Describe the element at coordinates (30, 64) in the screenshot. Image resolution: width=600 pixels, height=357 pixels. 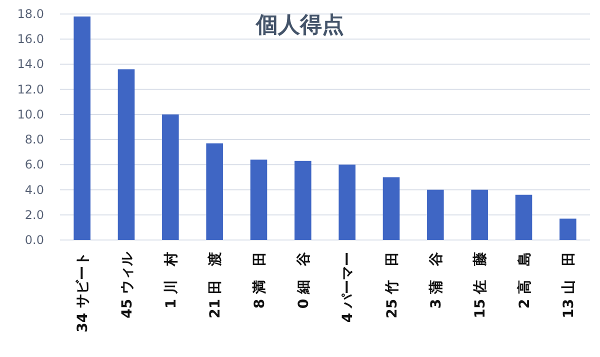
I see `y-tick-label: 14.0` at that location.